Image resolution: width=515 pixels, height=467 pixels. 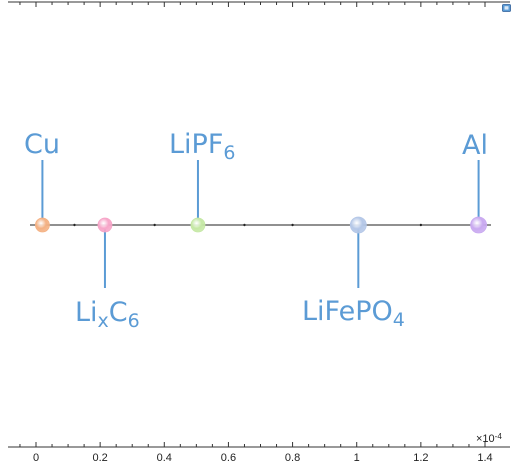 What do you see at coordinates (229, 153) in the screenshot?
I see `label-lipf6-sub: 6` at bounding box center [229, 153].